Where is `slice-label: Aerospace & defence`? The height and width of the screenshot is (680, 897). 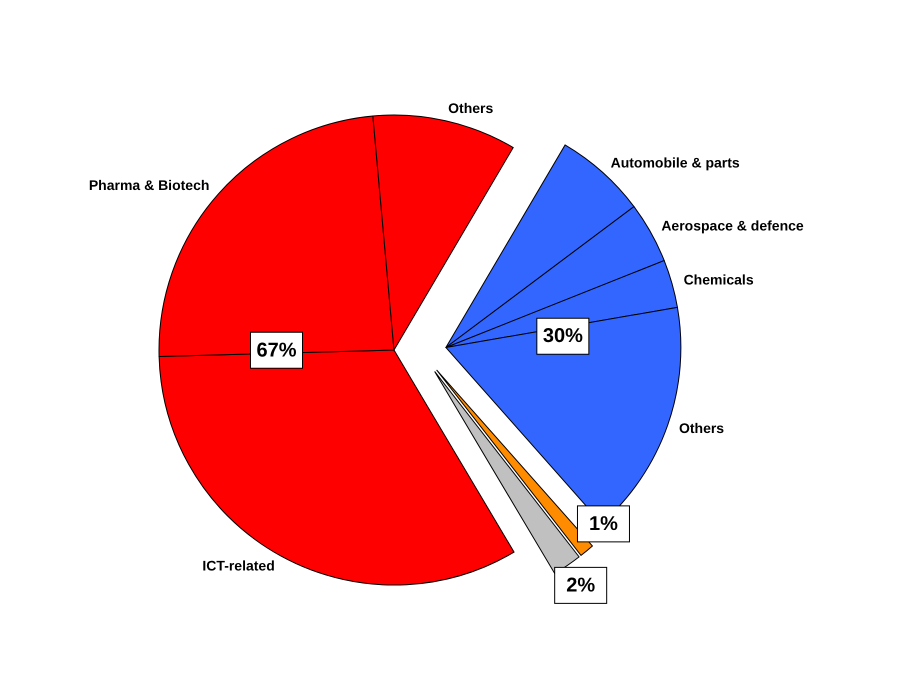 slice-label: Aerospace & defence is located at coordinates (732, 226).